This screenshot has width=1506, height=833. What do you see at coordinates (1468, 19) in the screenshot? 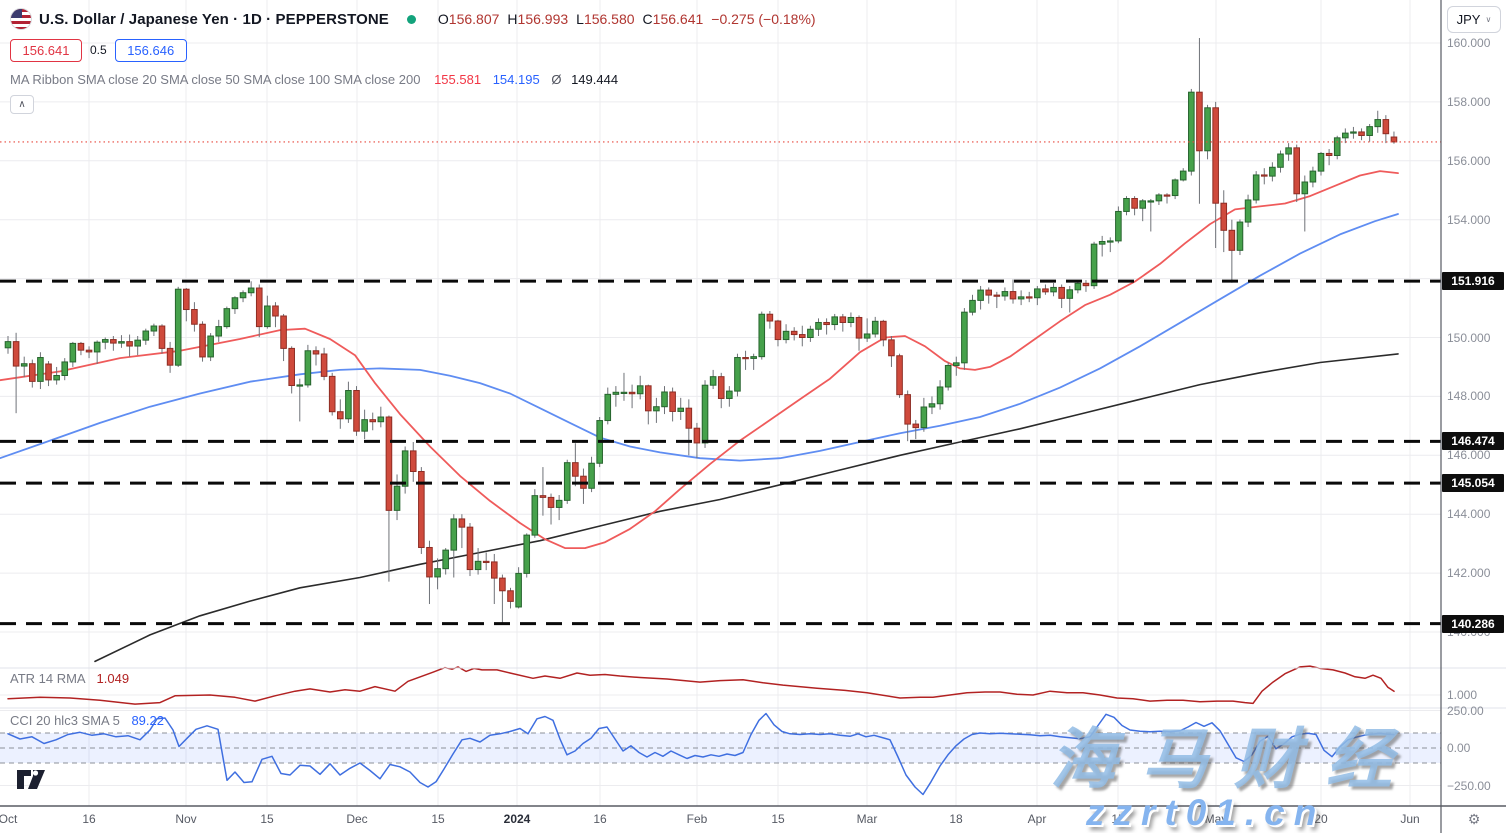
I see `currency-label: JPY` at bounding box center [1468, 19].